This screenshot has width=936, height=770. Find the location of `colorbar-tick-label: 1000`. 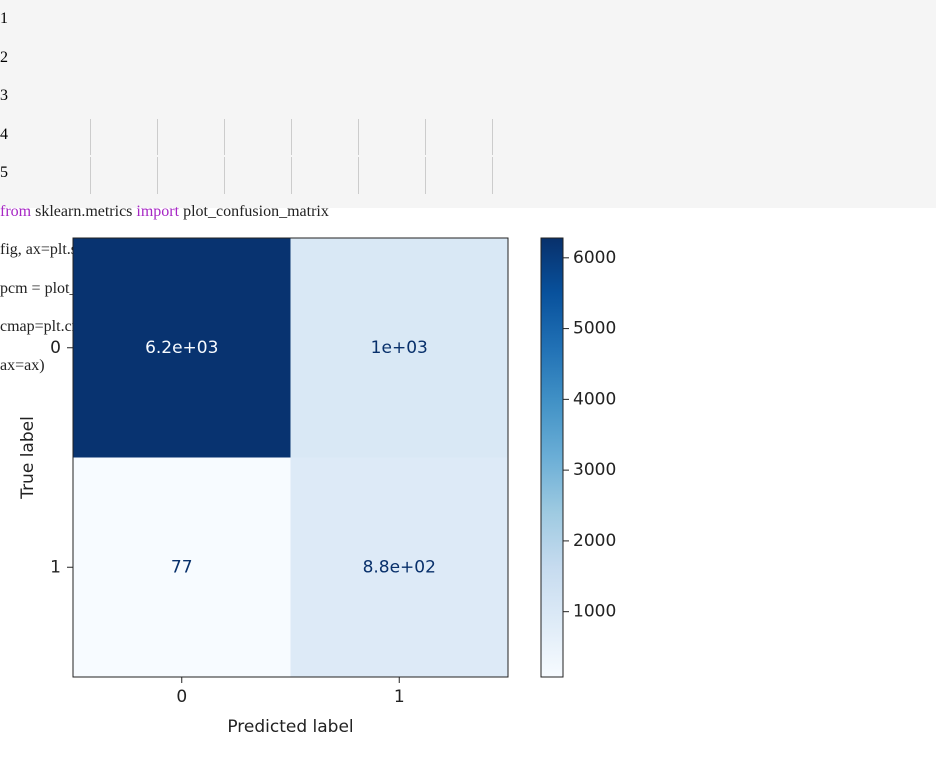

colorbar-tick-label: 1000 is located at coordinates (594, 612).